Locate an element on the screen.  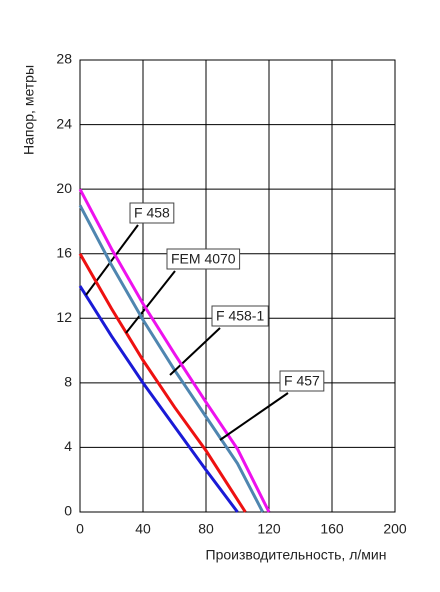
series-label: F 457 is located at coordinates (302, 381).